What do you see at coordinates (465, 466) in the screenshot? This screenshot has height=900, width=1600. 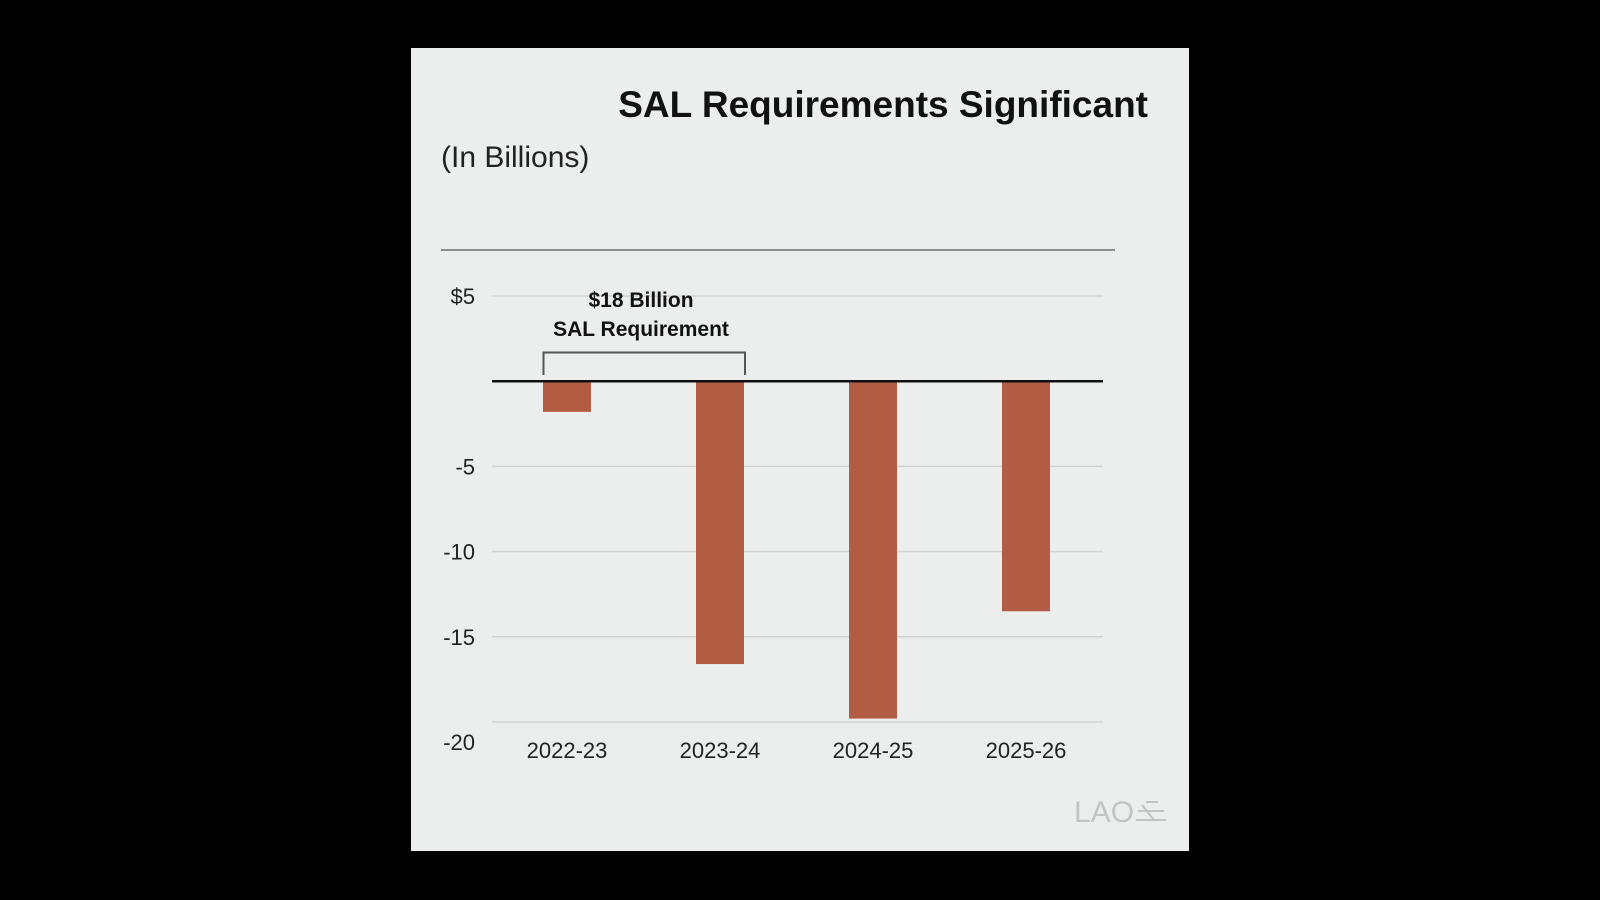 I see `y-tick-label: -5` at bounding box center [465, 466].